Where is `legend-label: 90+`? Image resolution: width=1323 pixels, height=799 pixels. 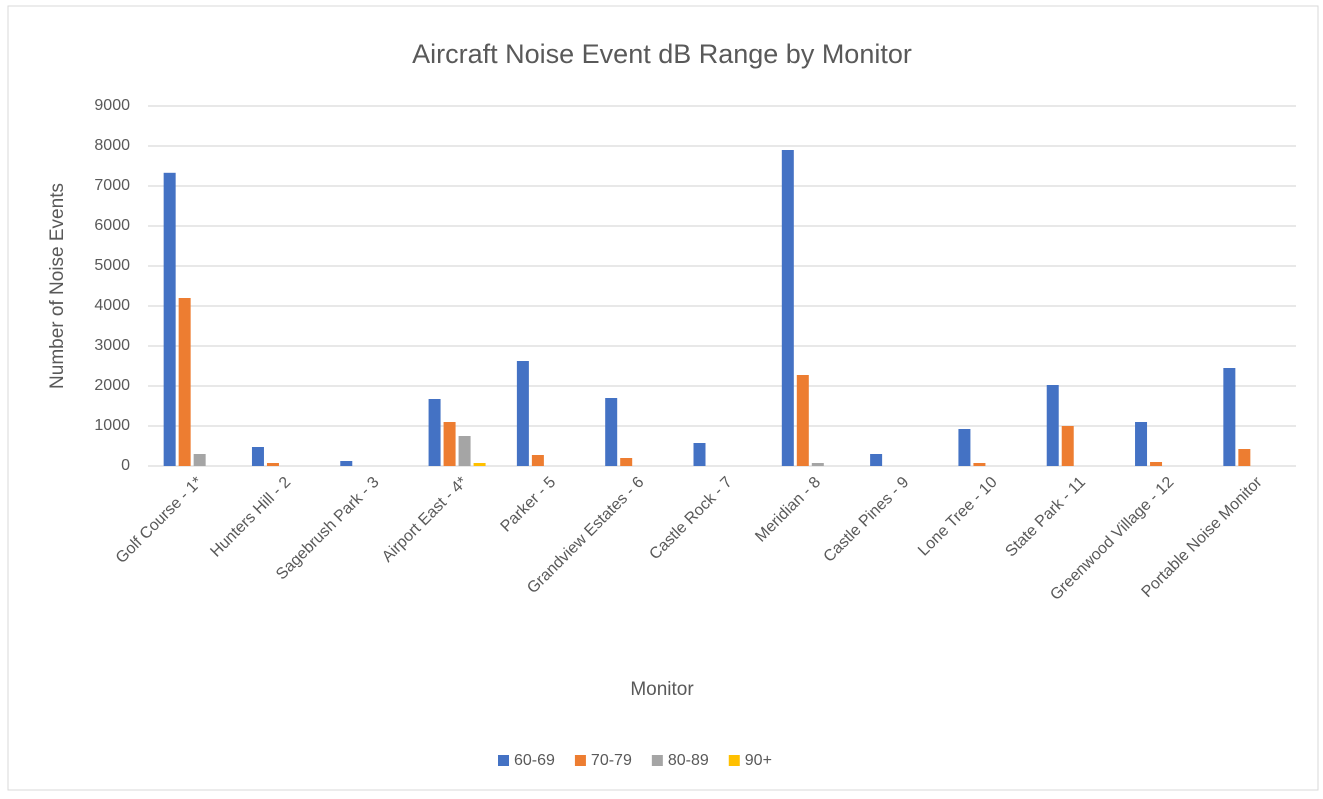
legend-label: 90+ is located at coordinates (758, 760).